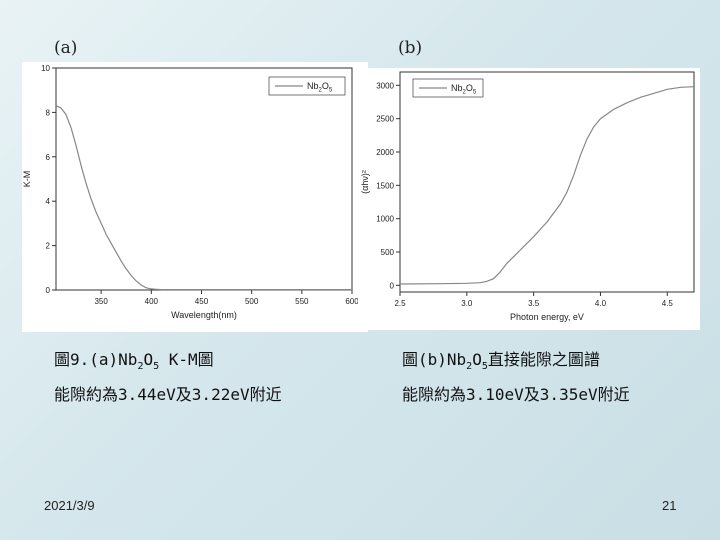 This screenshot has width=720, height=540. I want to click on slide-date: 2021/3/9, so click(69, 505).